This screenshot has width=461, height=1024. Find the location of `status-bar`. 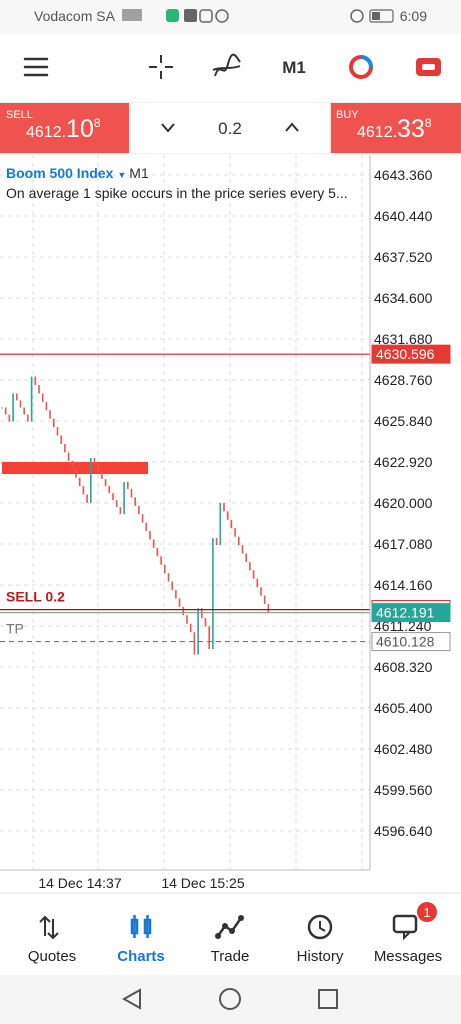

status-bar is located at coordinates (230, 17).